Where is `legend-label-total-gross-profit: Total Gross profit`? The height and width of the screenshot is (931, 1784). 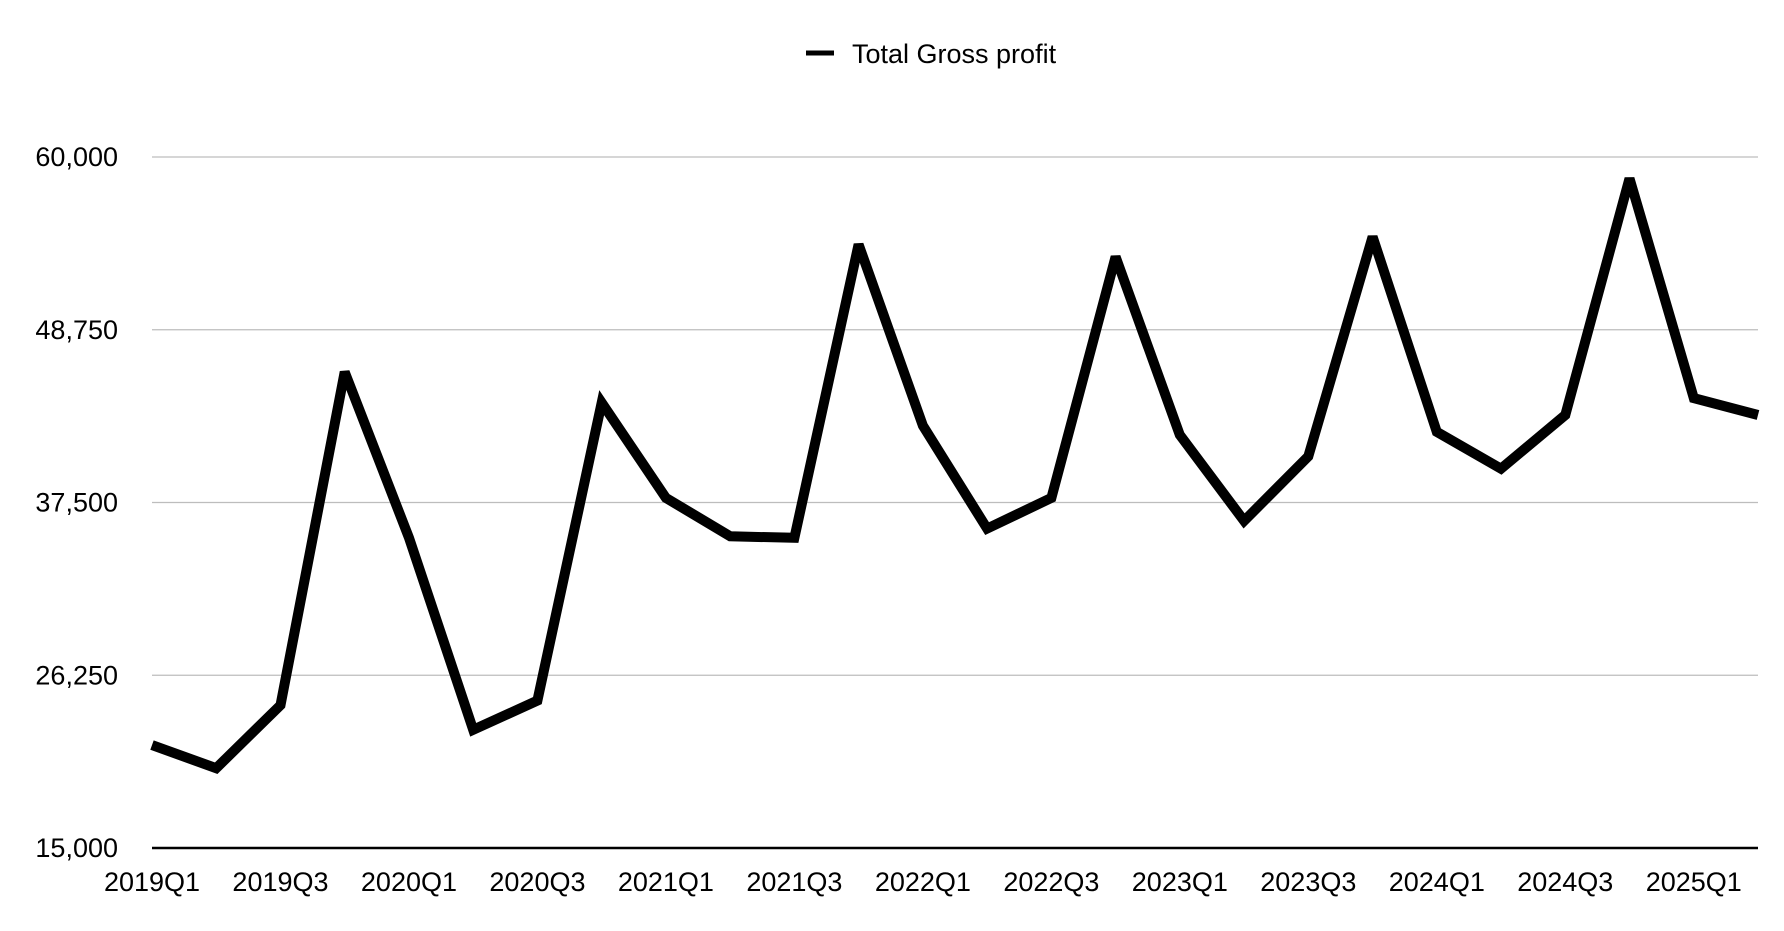
legend-label-total-gross-profit: Total Gross profit is located at coordinates (954, 54).